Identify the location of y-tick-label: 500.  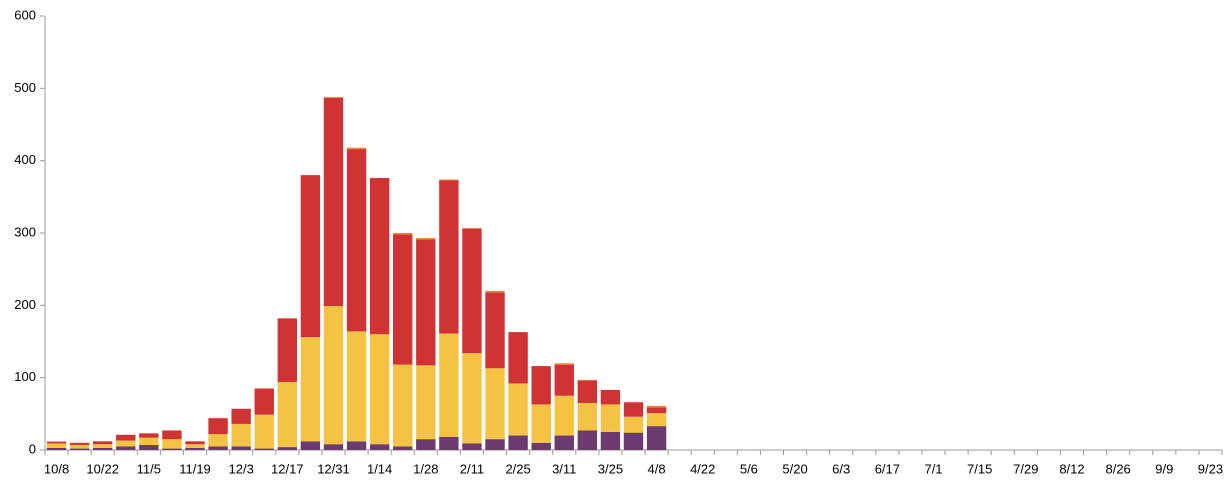
(25, 87).